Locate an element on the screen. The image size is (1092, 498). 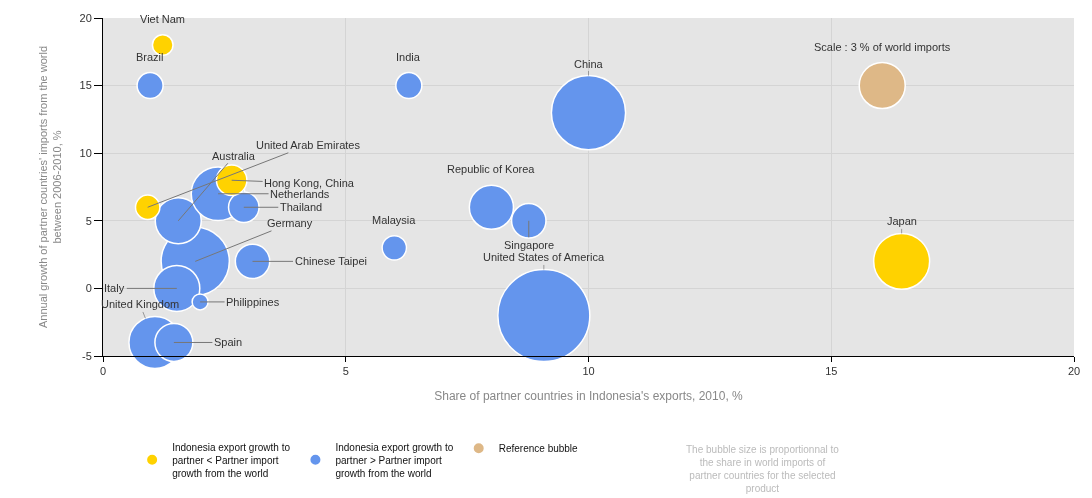
x-tick-label: 20 is located at coordinates (1074, 371).